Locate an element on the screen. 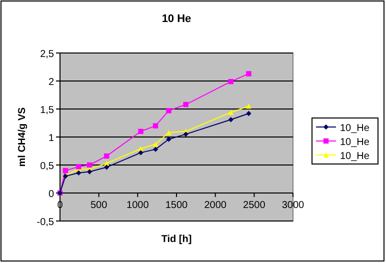 Image resolution: width=386 pixels, height=263 pixels. x-tick-label: 500 is located at coordinates (99, 205).